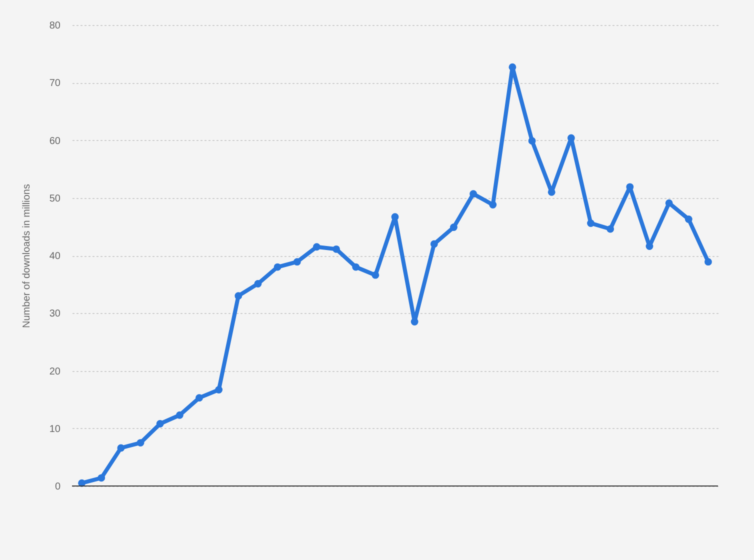 The height and width of the screenshot is (560, 754). What do you see at coordinates (55, 198) in the screenshot?
I see `y-tick-label: 50` at bounding box center [55, 198].